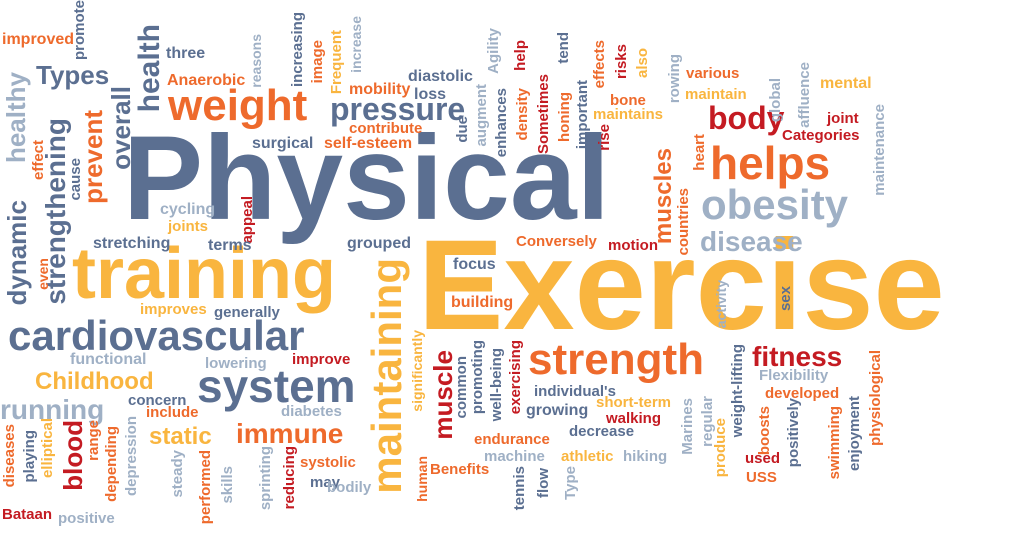  I want to click on word-strength: strength, so click(616, 359).